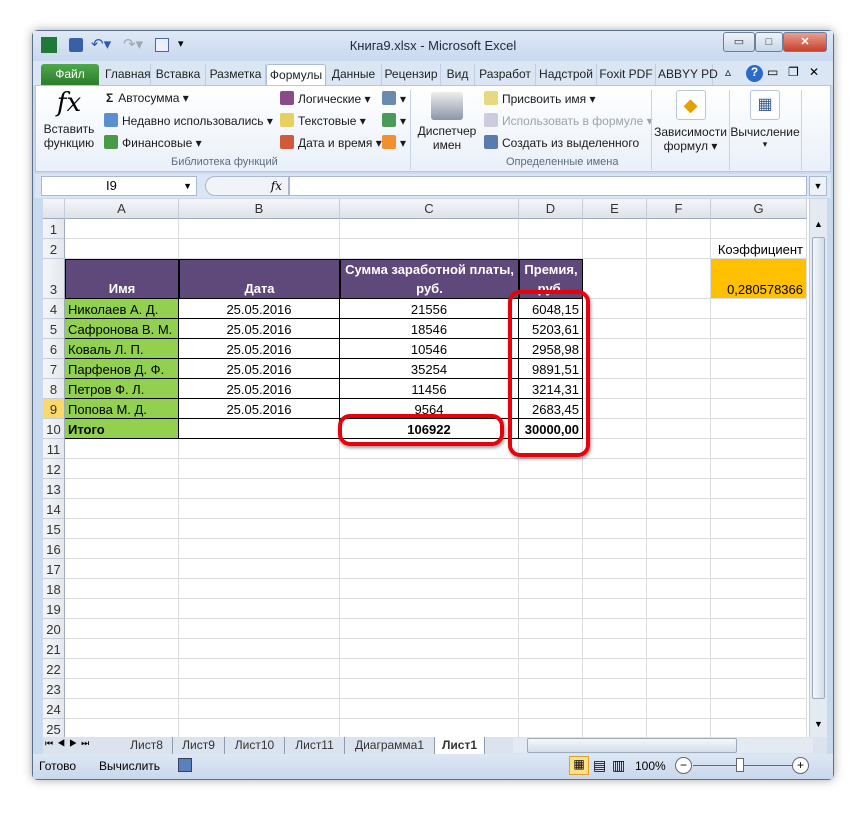 This screenshot has width=866, height=813. I want to click on save-icon, so click(76, 45).